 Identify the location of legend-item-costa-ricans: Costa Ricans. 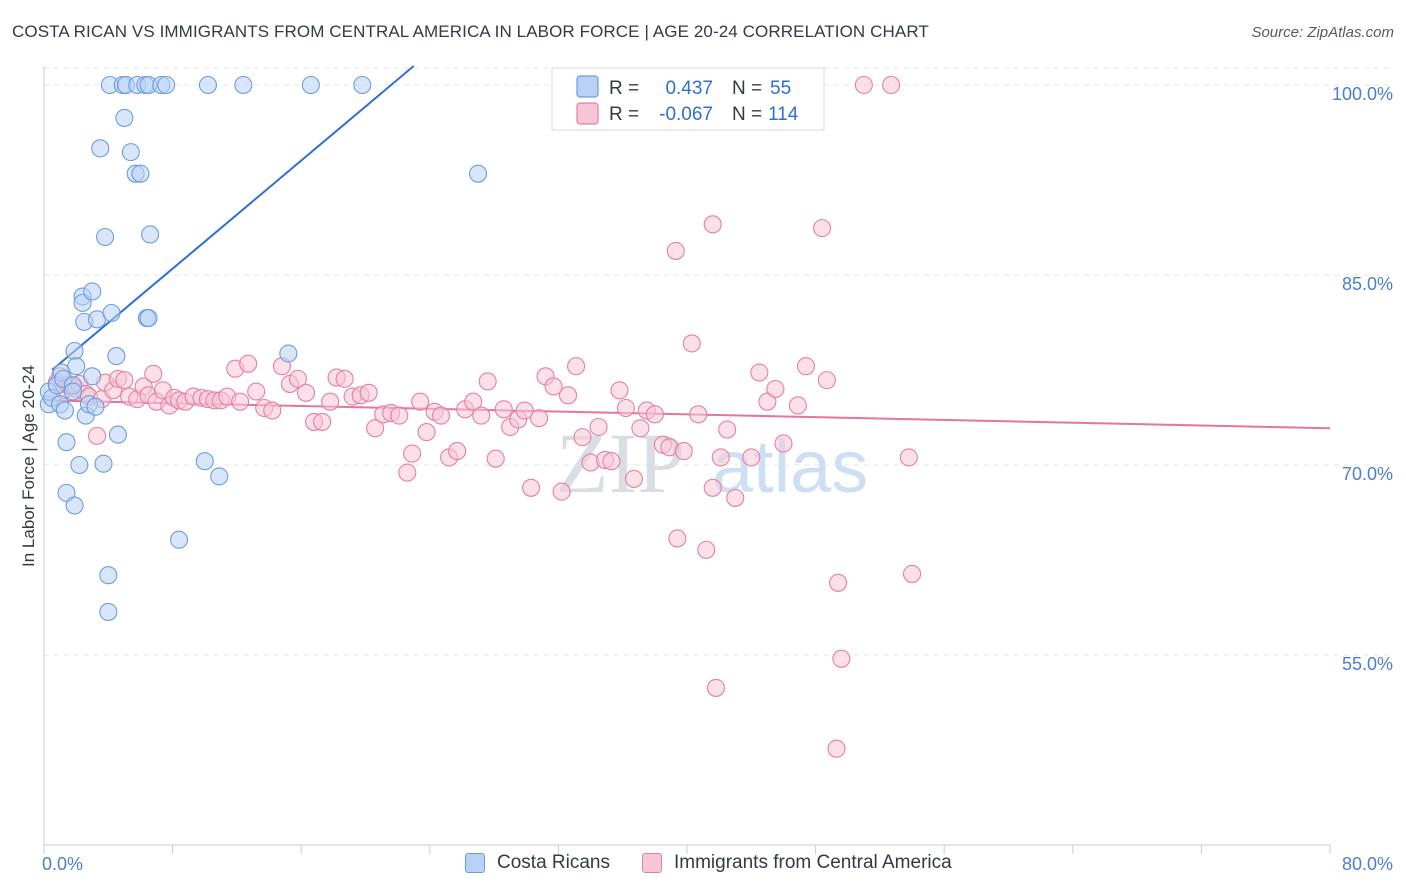
(537, 863).